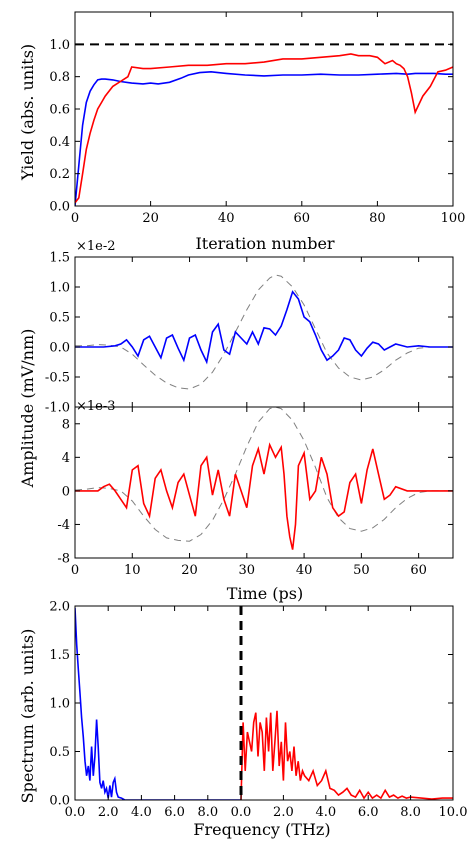 This screenshot has width=469, height=855. What do you see at coordinates (361, 570) in the screenshot?
I see `time-x-tick-label: 50` at bounding box center [361, 570].